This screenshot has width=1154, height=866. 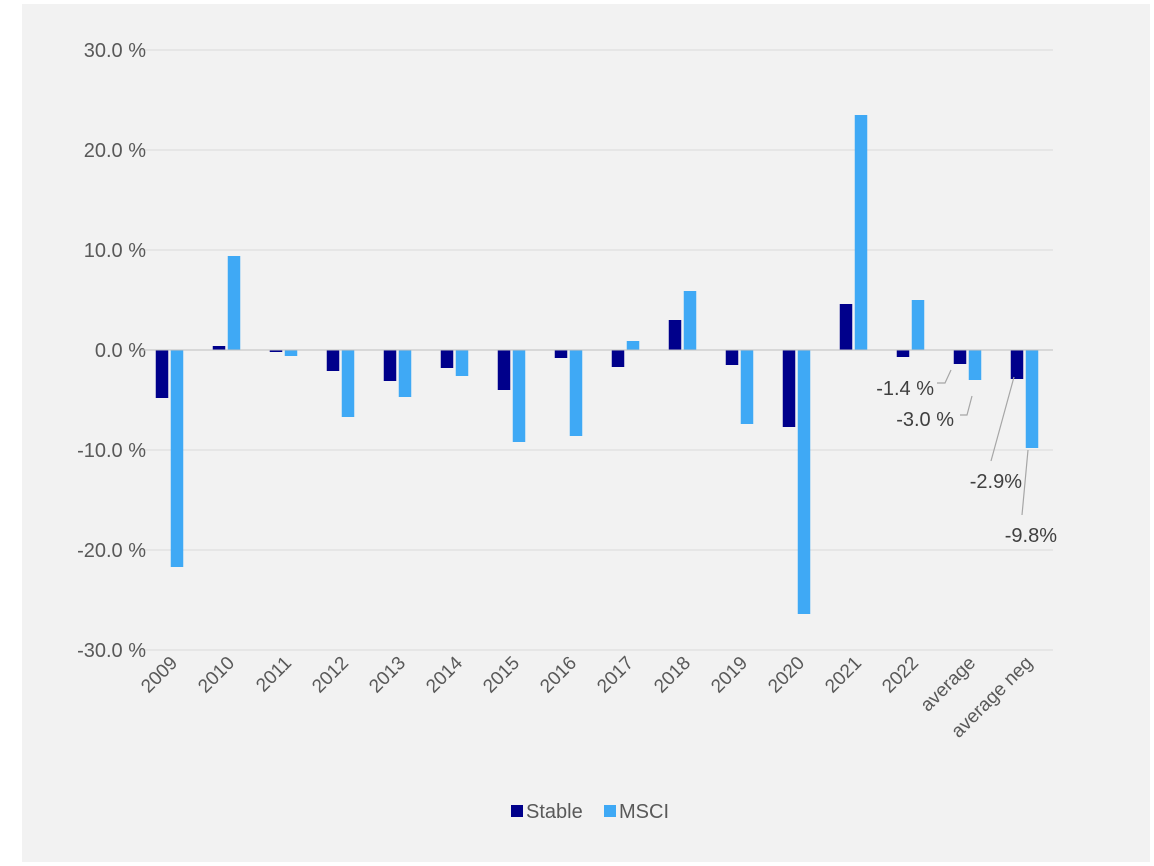 I want to click on bar-stable-2015, so click(x=504, y=370).